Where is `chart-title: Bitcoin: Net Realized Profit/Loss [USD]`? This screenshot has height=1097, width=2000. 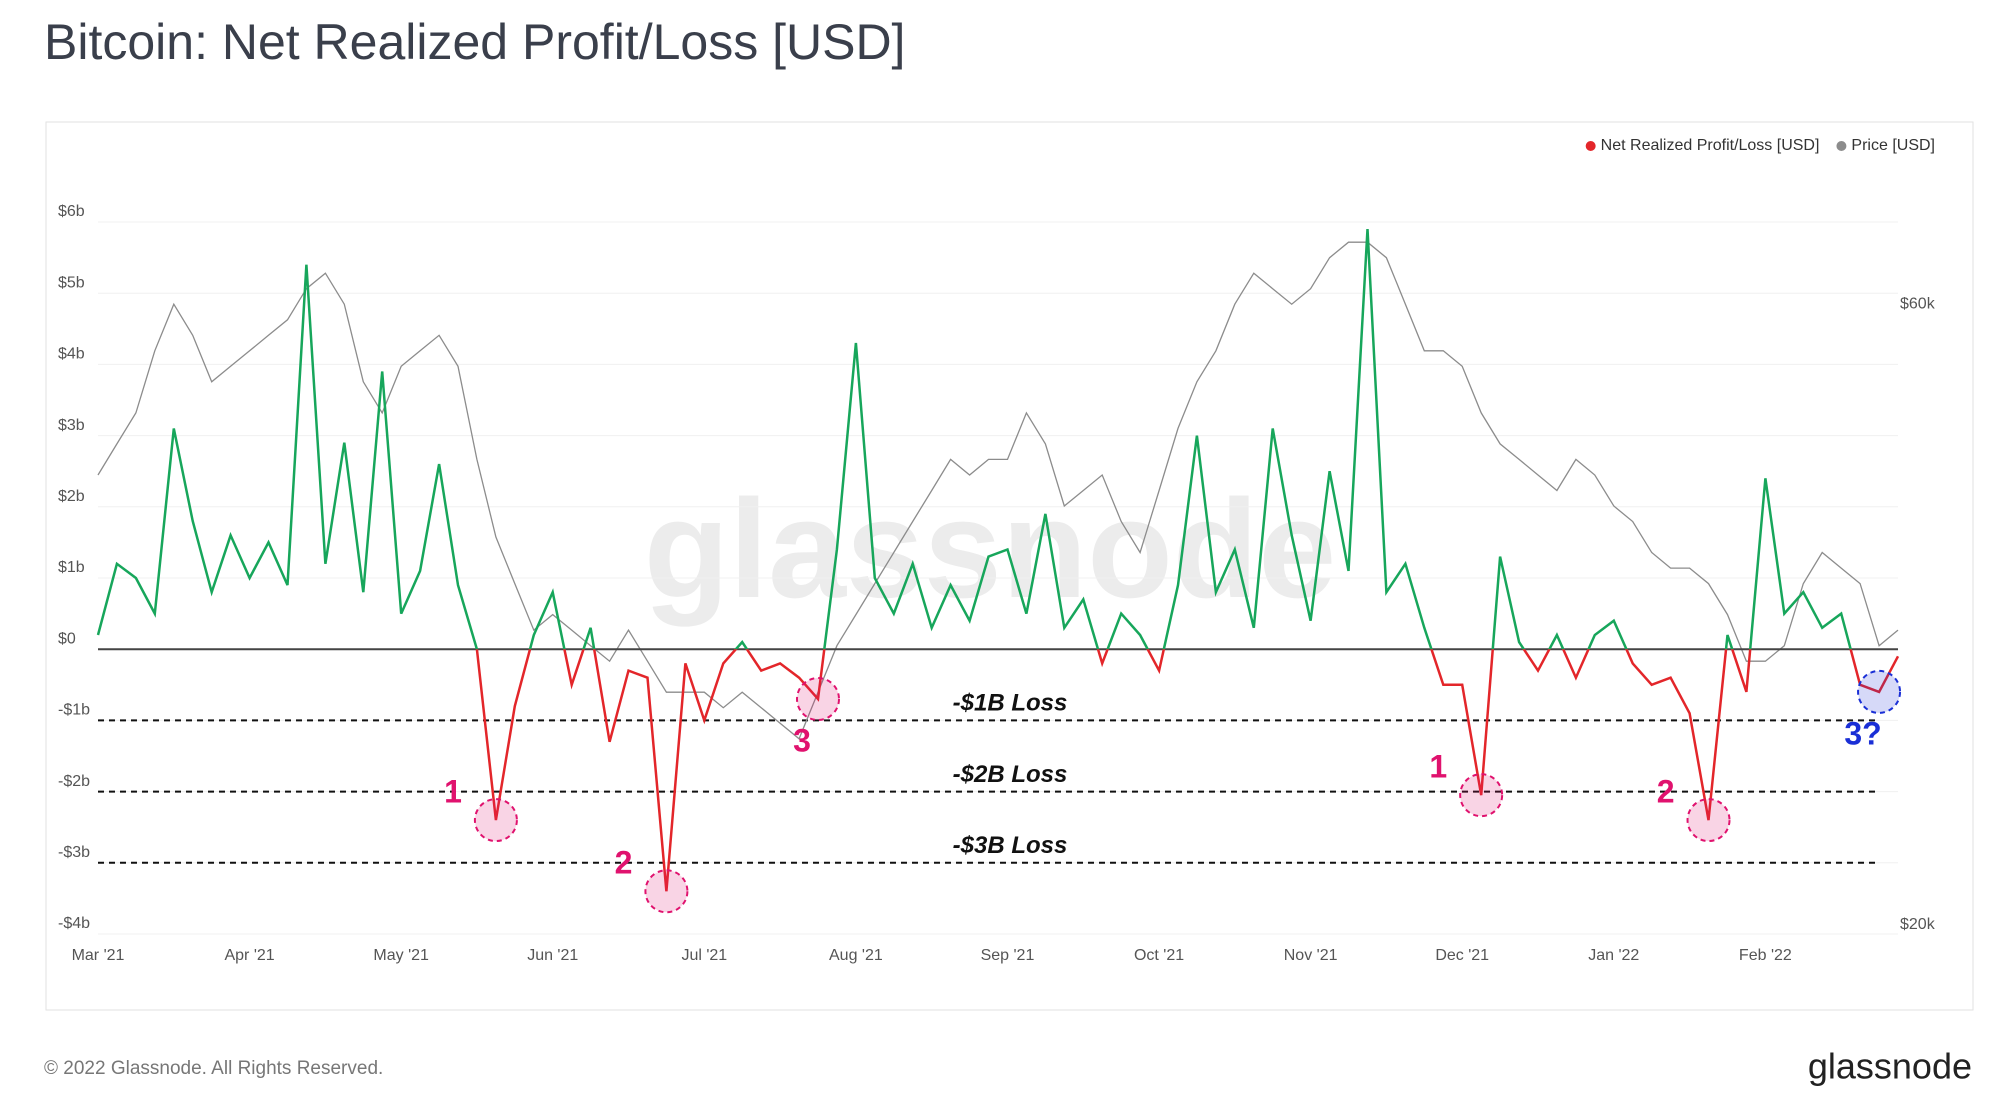 chart-title: Bitcoin: Net Realized Profit/Loss [USD] is located at coordinates (474, 42).